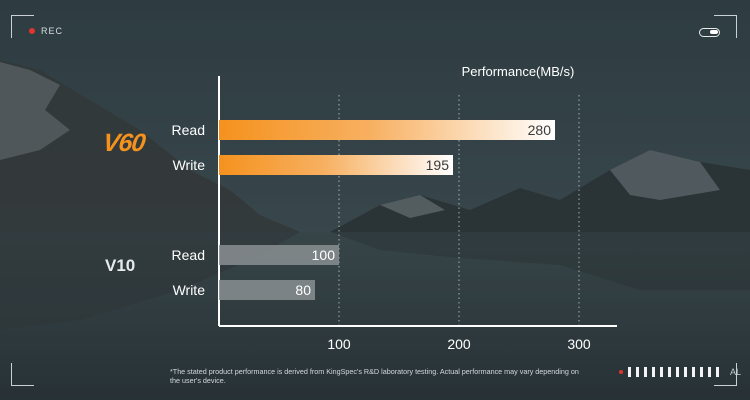  I want to click on record-label: REC, so click(52, 31).